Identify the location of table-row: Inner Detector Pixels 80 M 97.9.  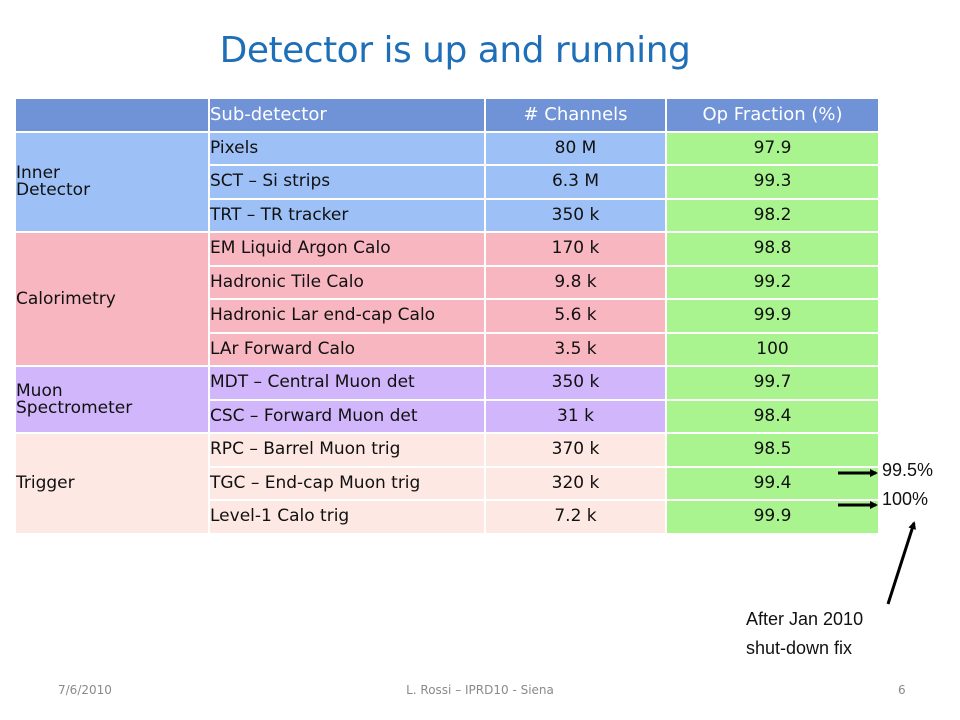
(447, 181).